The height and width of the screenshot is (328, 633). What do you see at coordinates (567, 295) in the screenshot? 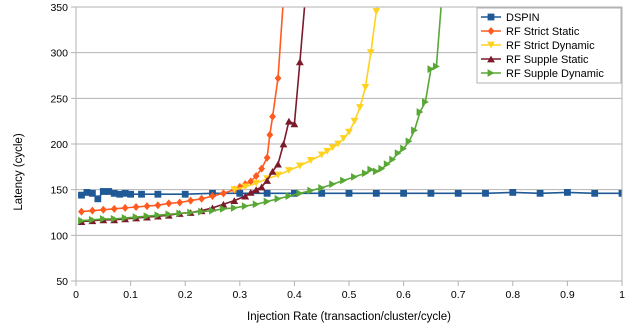
I see `x-tick-label: 0.9` at bounding box center [567, 295].